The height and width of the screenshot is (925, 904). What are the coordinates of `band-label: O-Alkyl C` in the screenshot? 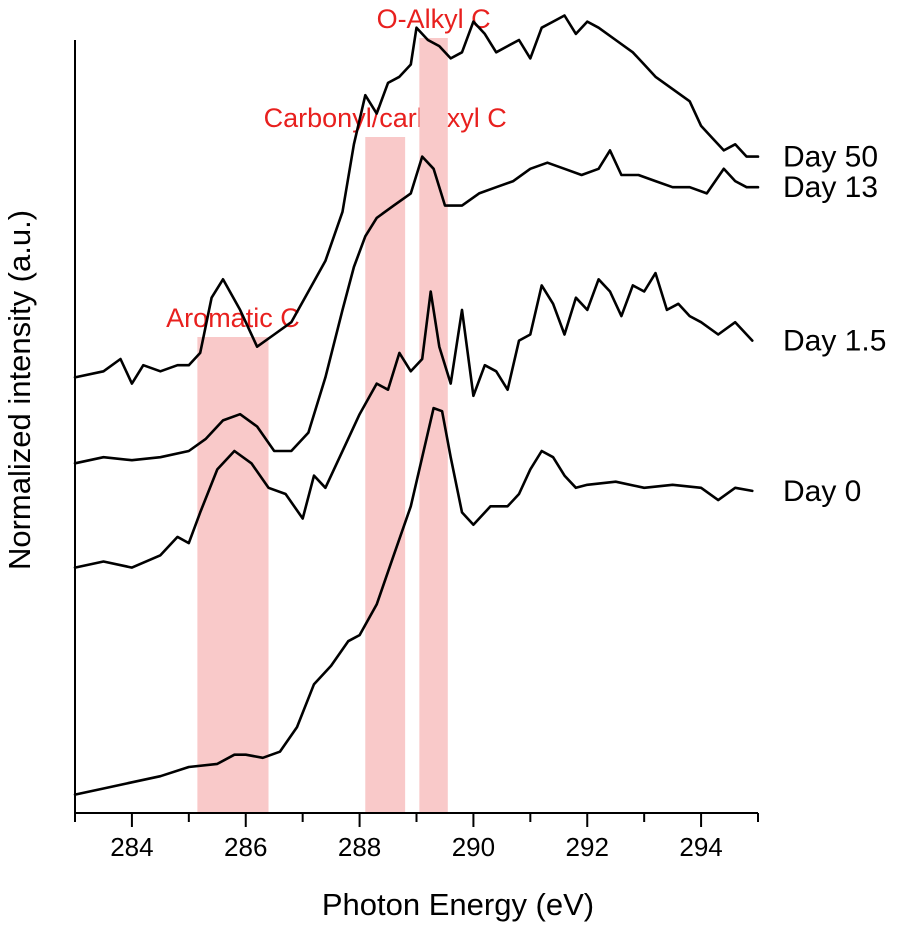 It's located at (434, 19).